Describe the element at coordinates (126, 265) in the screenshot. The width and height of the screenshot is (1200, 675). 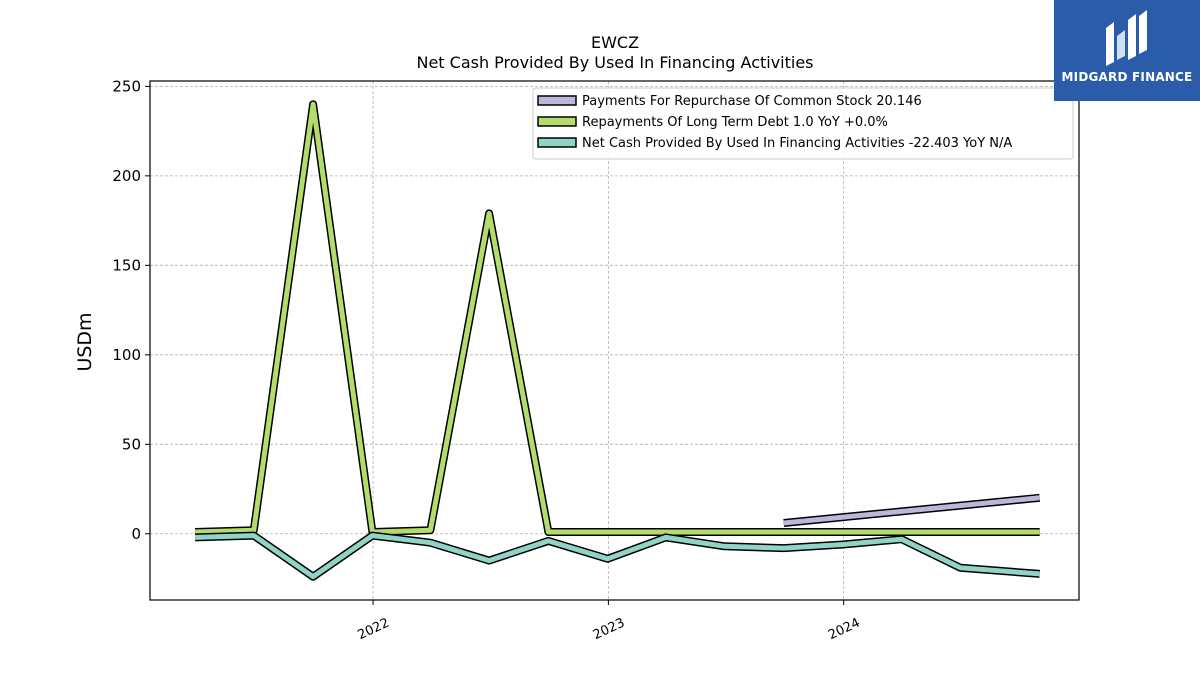
I see `y-tick-label: 150` at that location.